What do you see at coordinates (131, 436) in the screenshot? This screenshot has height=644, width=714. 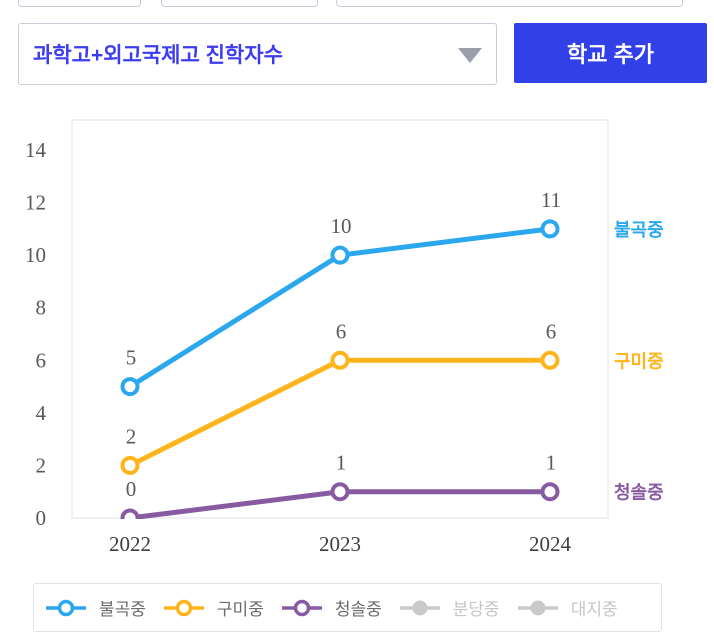 I see `data-point-label: 2` at bounding box center [131, 436].